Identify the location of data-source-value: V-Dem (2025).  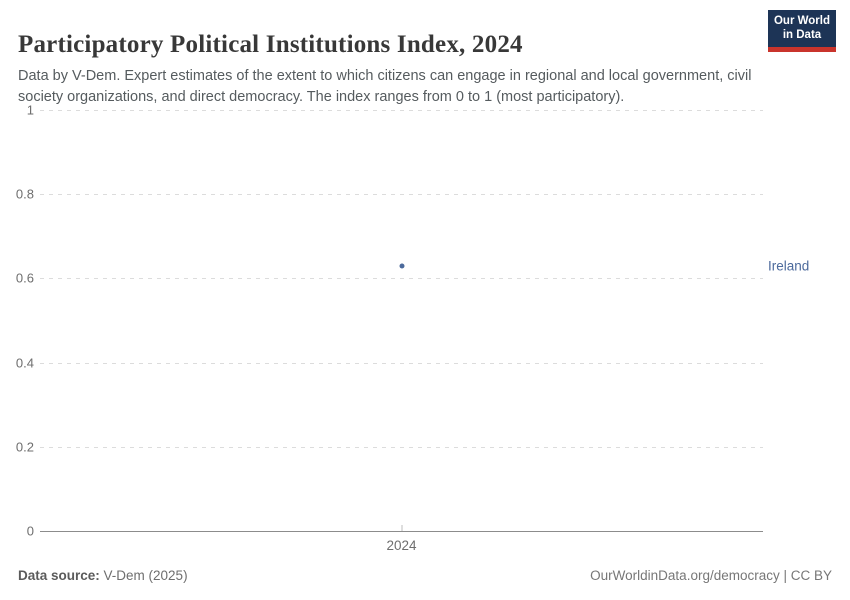
(143, 575).